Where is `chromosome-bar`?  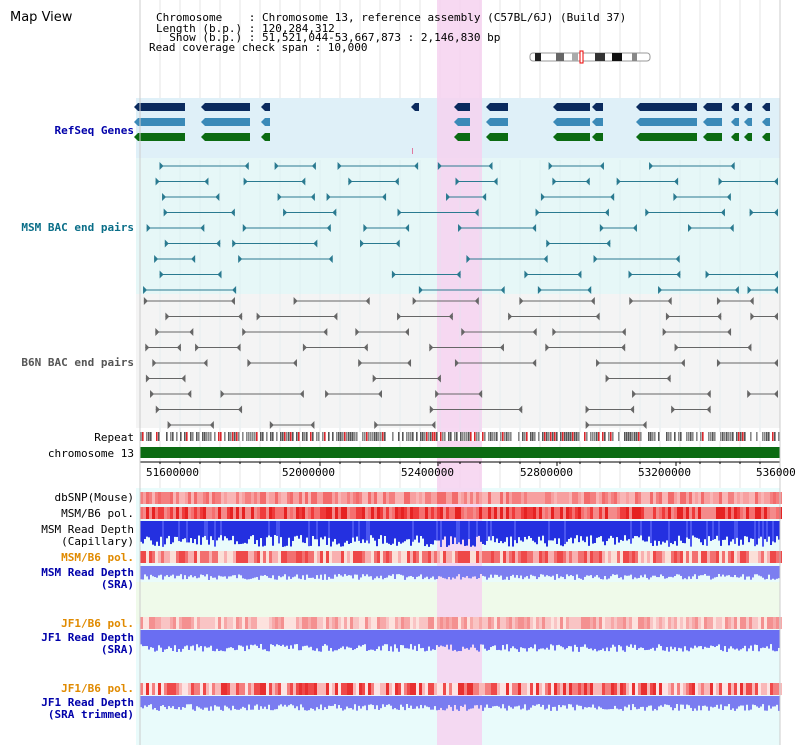 chromosome-bar is located at coordinates (460, 452).